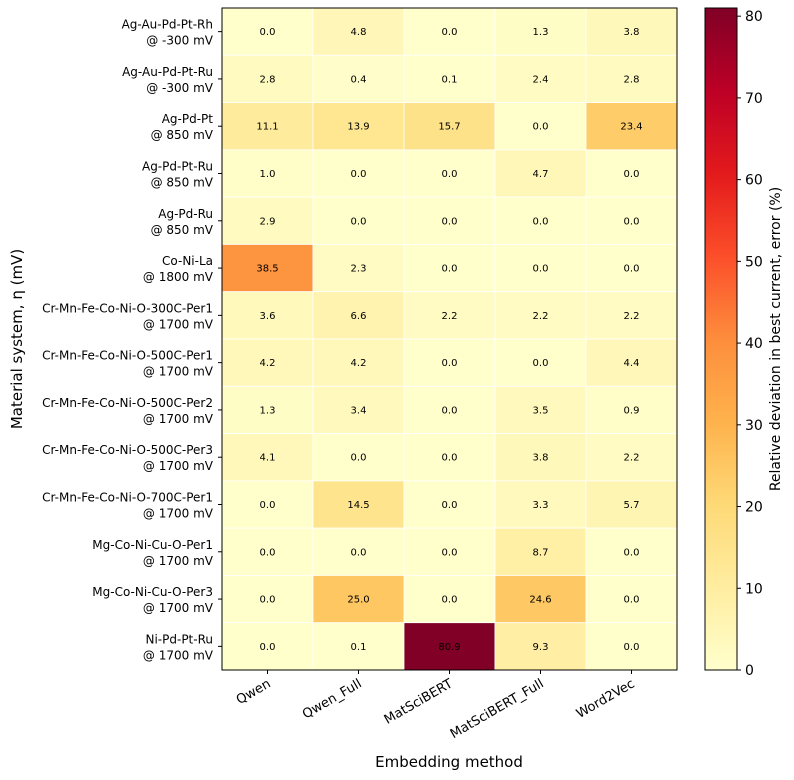  What do you see at coordinates (127, 356) in the screenshot?
I see `y-tick-label-system: Cr-Mn-Fe-Co-Ni-O-500C-Per1` at bounding box center [127, 356].